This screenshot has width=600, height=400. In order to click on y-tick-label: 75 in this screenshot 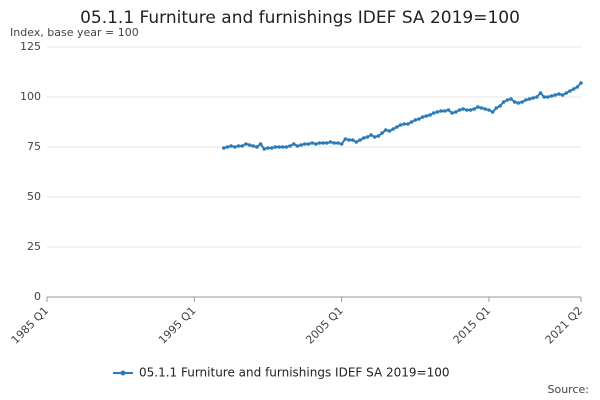, I will do `click(34, 146)`.